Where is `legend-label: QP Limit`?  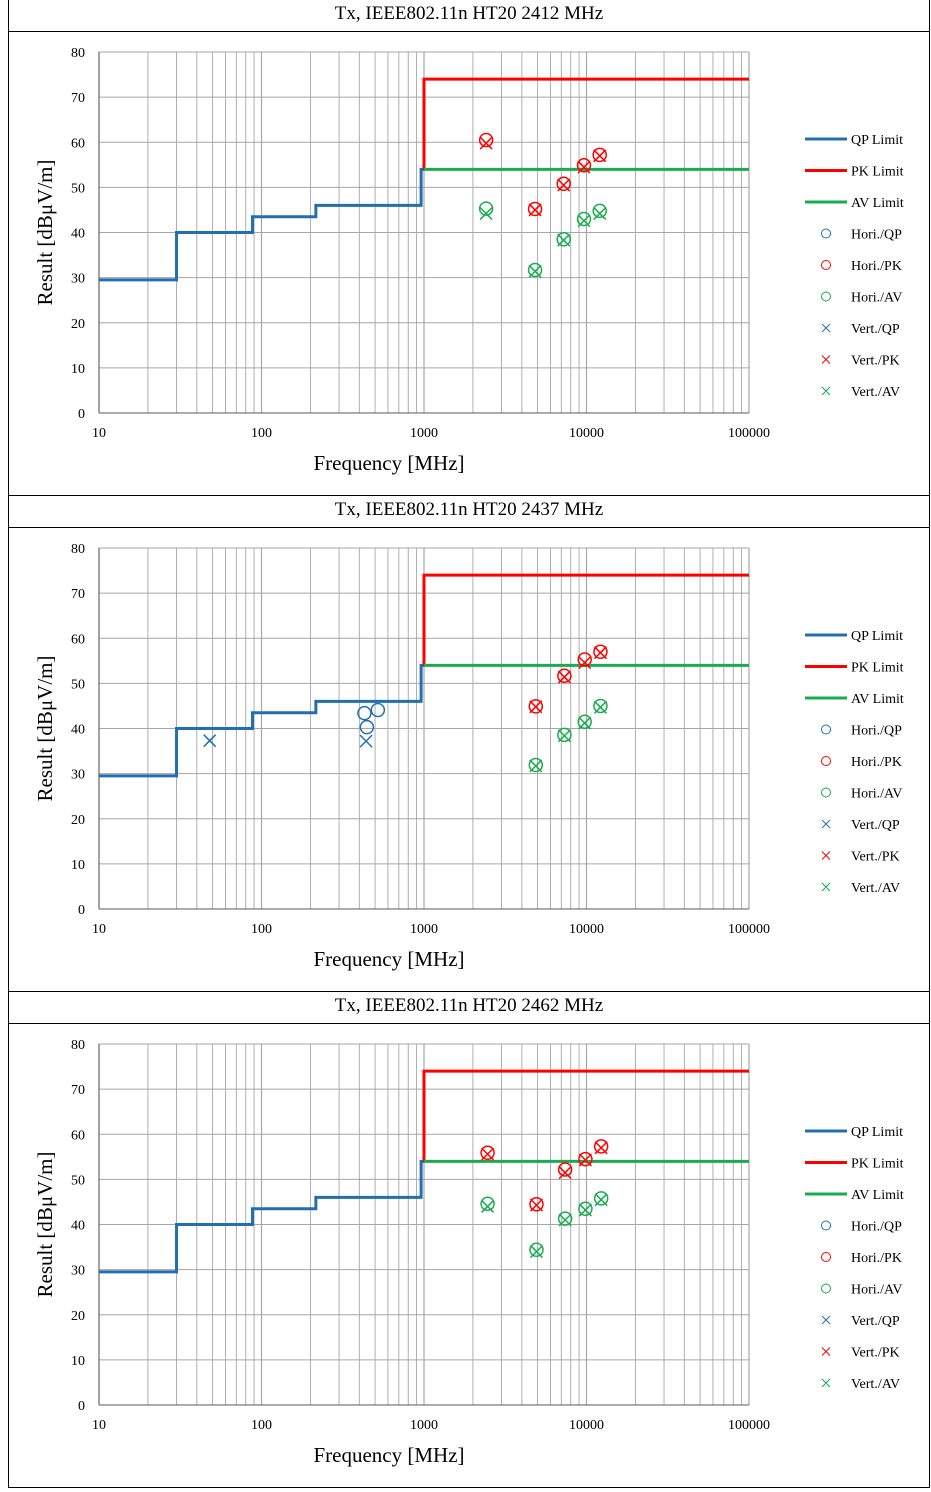
legend-label: QP Limit is located at coordinates (877, 1132).